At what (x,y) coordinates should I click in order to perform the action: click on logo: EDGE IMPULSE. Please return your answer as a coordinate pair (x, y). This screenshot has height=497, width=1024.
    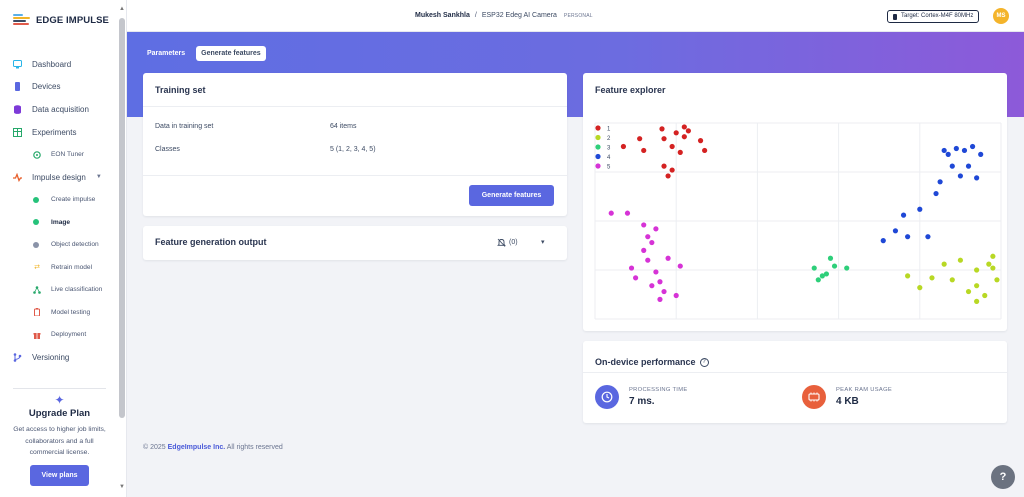
    Looking at the image, I should click on (61, 20).